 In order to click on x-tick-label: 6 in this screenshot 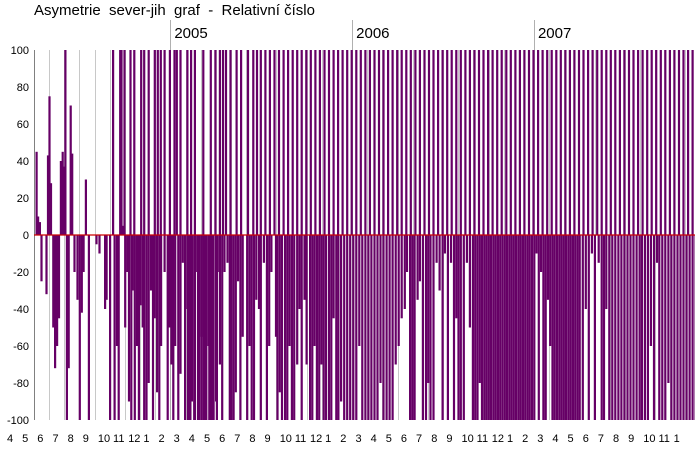, I will do `click(404, 439)`.